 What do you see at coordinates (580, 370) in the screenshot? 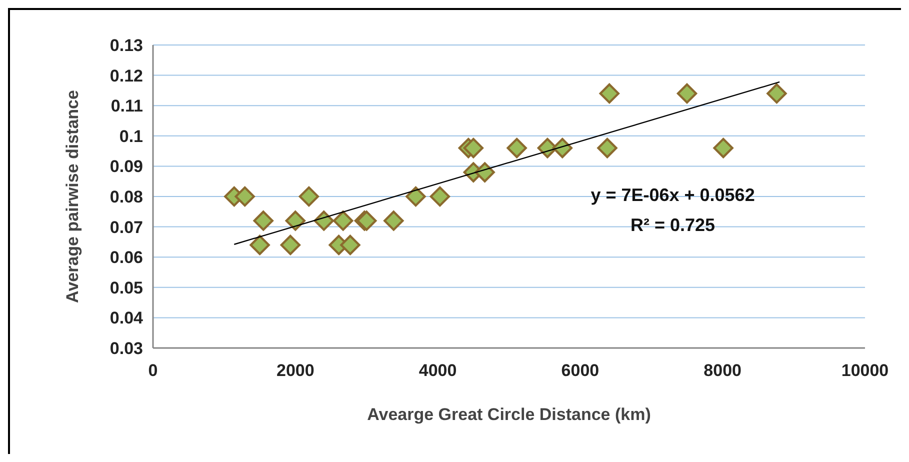
I see `x-tick-label: 6000` at bounding box center [580, 370].